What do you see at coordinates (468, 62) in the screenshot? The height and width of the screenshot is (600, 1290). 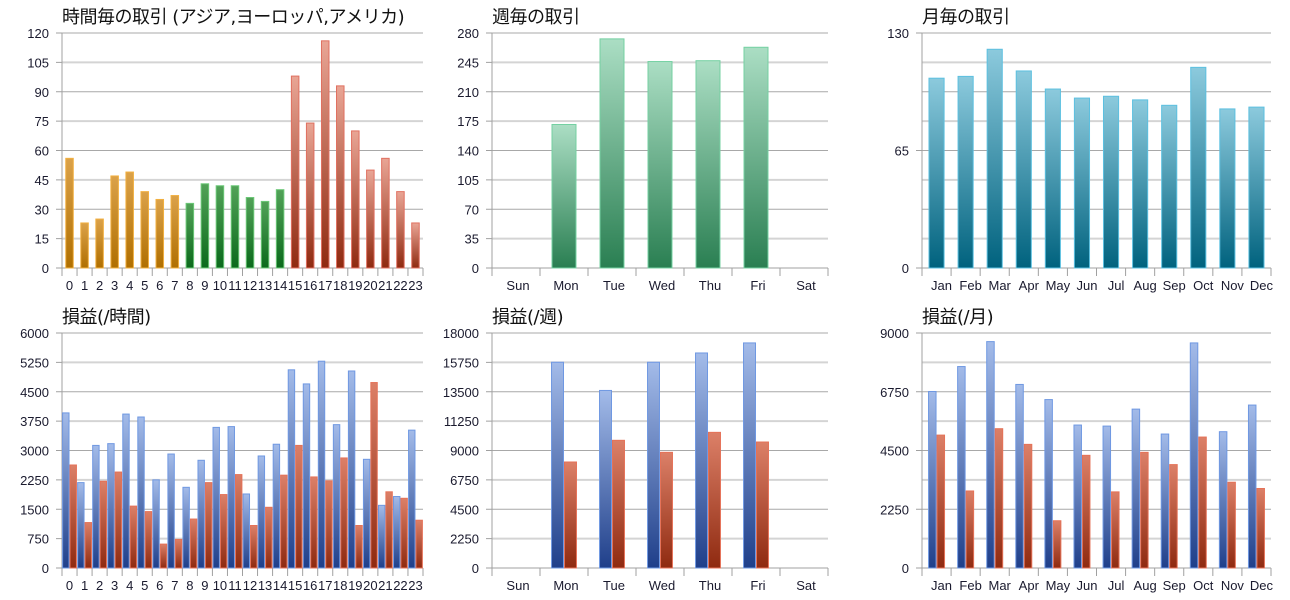 I see `y-tick-label: 245` at bounding box center [468, 62].